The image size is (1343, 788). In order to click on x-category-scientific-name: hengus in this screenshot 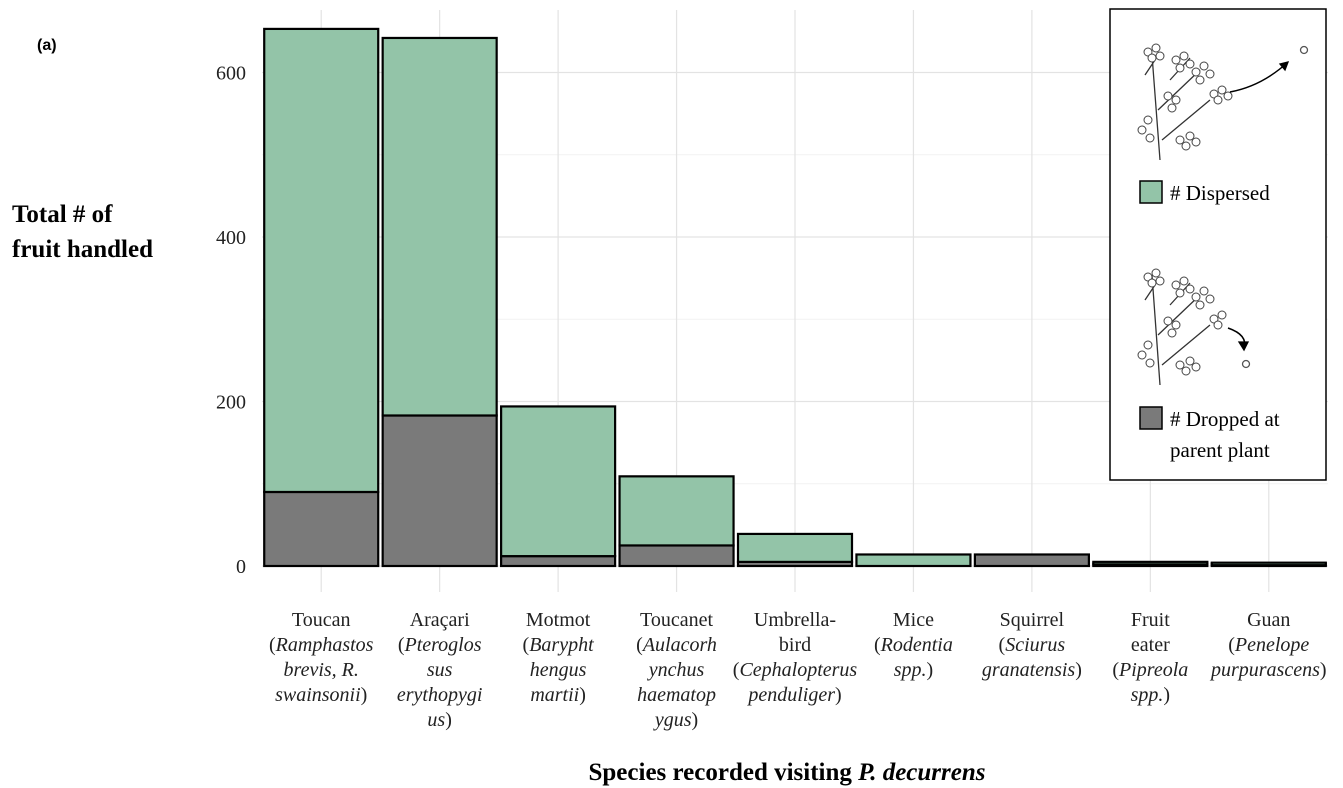, I will do `click(558, 670)`.